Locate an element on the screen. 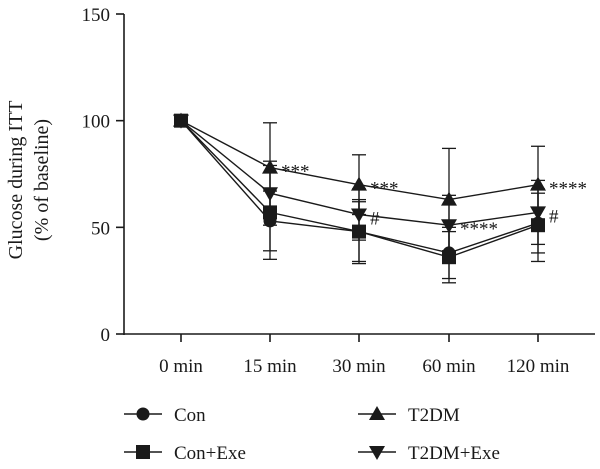 Image resolution: width=600 pixels, height=469 pixels. y-axis-label: Glucose during ITT (% of baseline) is located at coordinates (29, 180).